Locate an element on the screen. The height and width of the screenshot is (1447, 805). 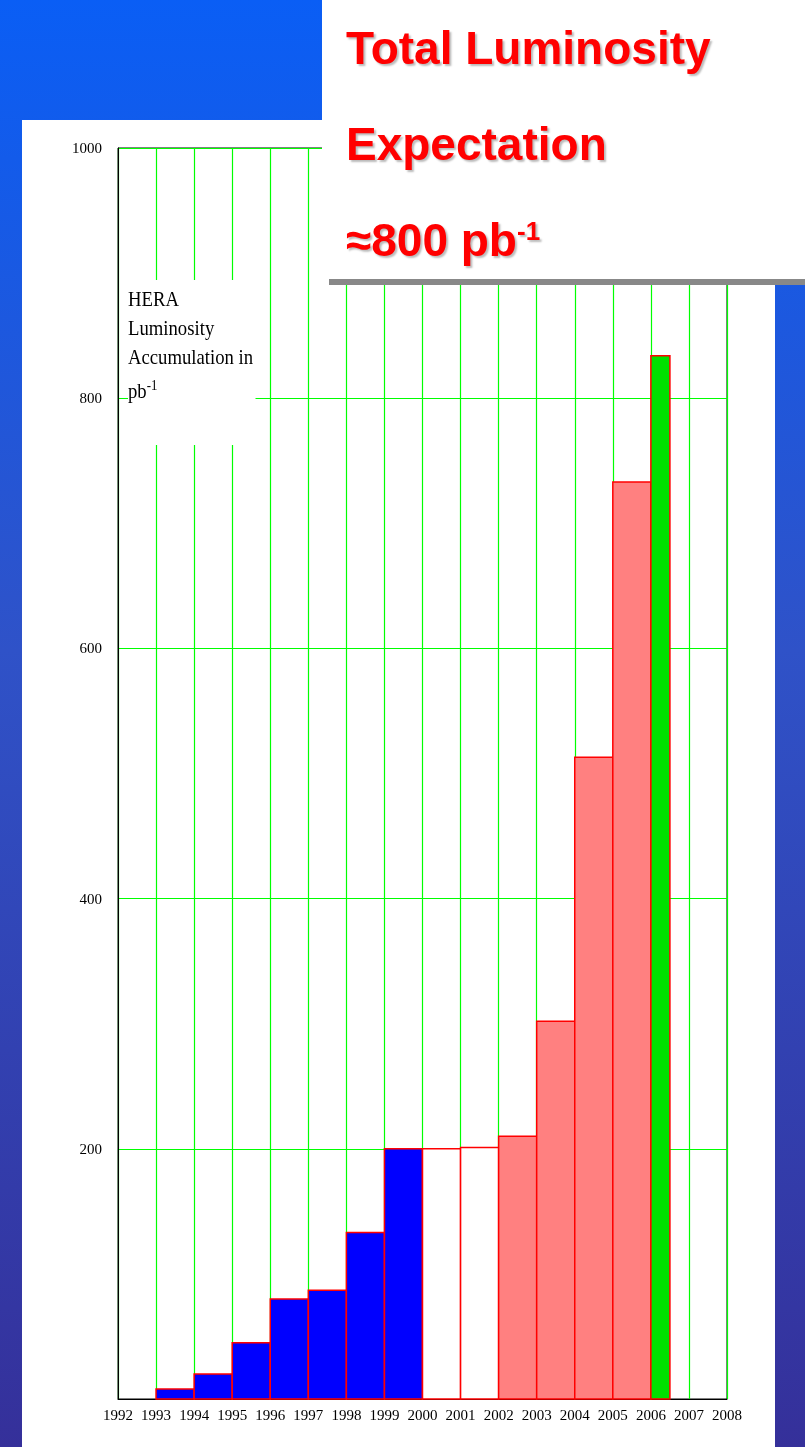
x-tick-label: 1993 is located at coordinates (156, 1414).